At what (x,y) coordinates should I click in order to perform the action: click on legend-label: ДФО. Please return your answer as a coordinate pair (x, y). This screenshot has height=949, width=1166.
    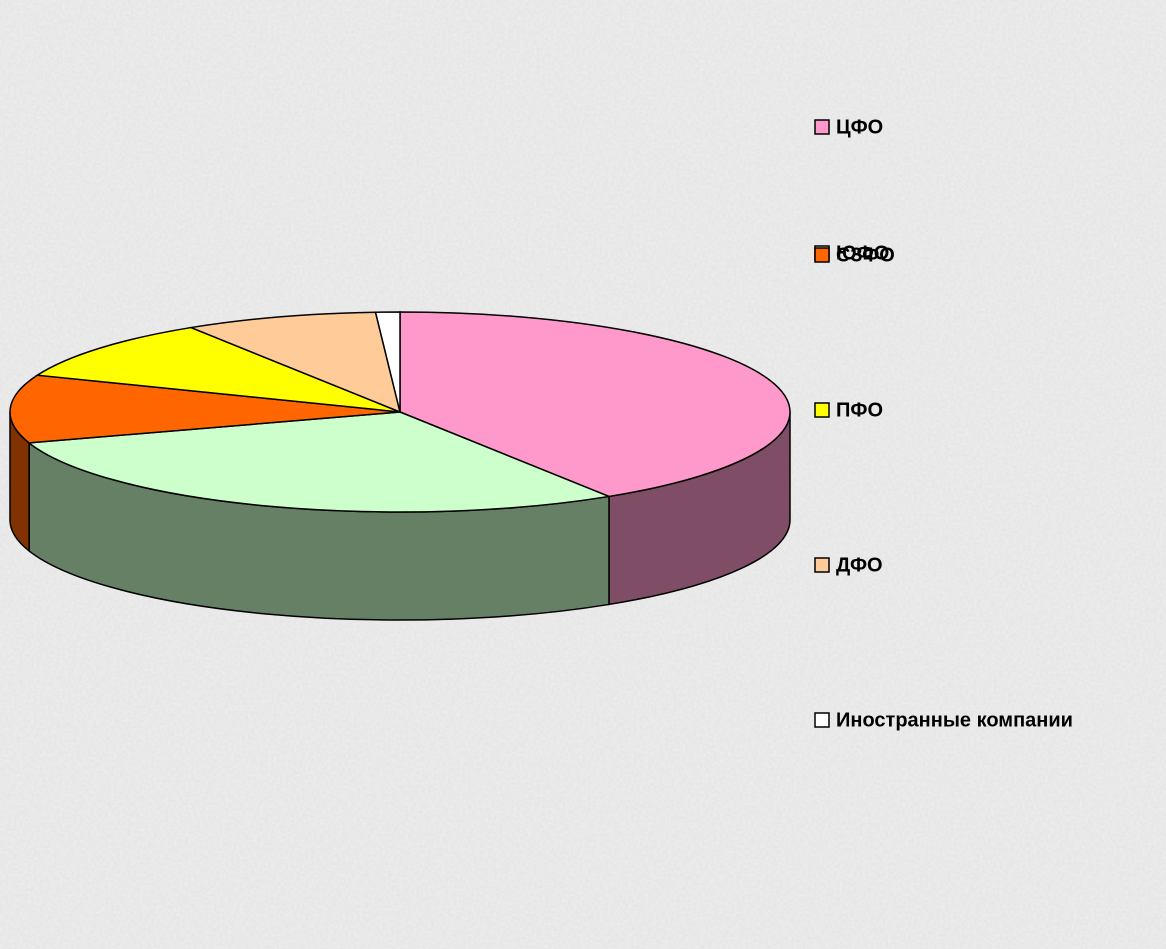
    Looking at the image, I should click on (859, 565).